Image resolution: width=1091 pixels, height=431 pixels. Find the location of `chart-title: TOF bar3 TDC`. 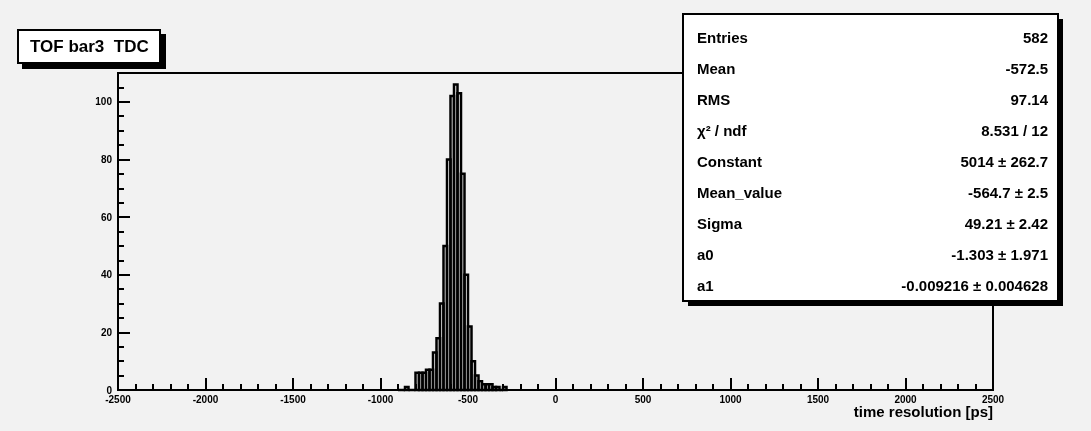

chart-title: TOF bar3 TDC is located at coordinates (89, 46).